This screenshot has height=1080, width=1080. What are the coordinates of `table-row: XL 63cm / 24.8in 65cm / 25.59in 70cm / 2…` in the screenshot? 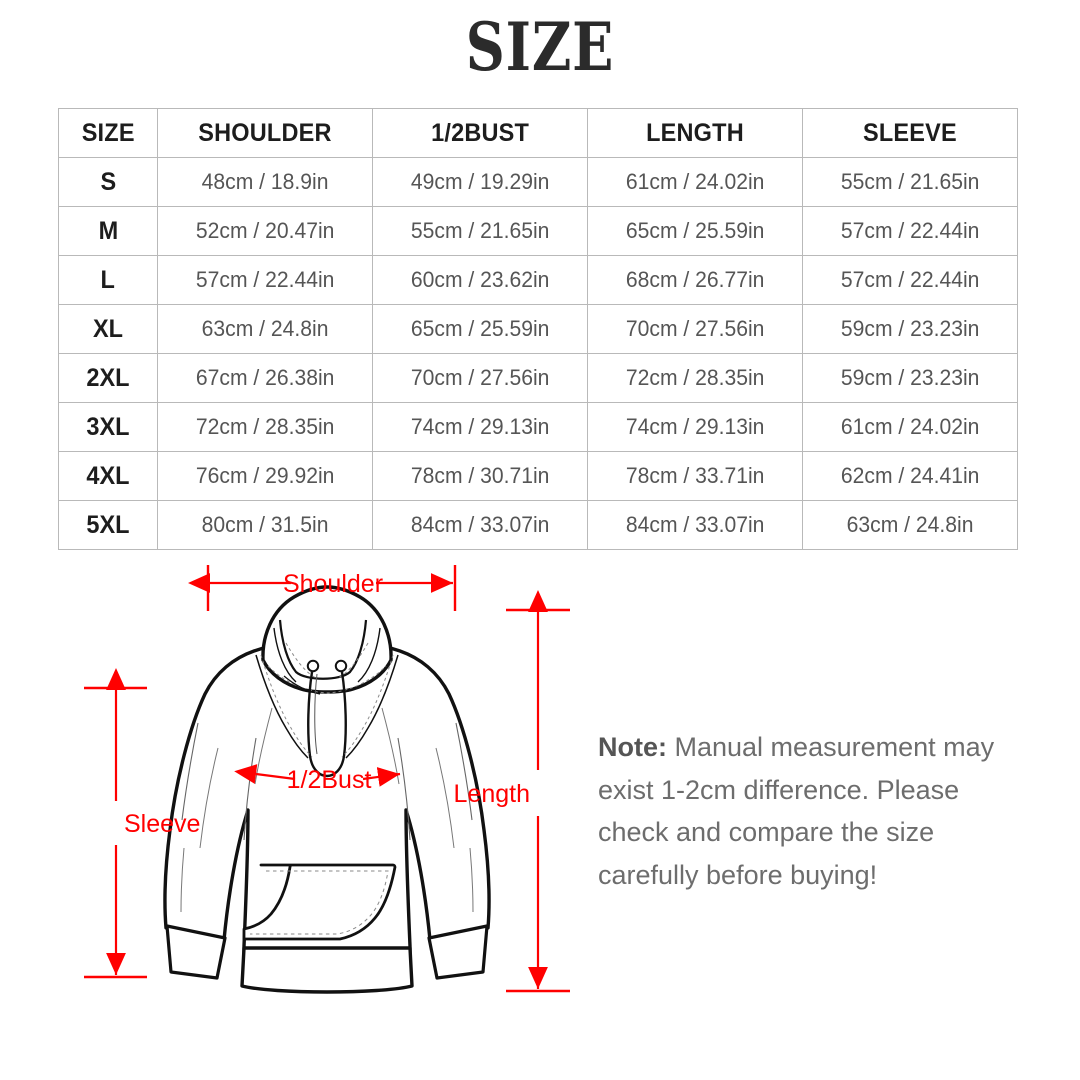 It's located at (538, 329).